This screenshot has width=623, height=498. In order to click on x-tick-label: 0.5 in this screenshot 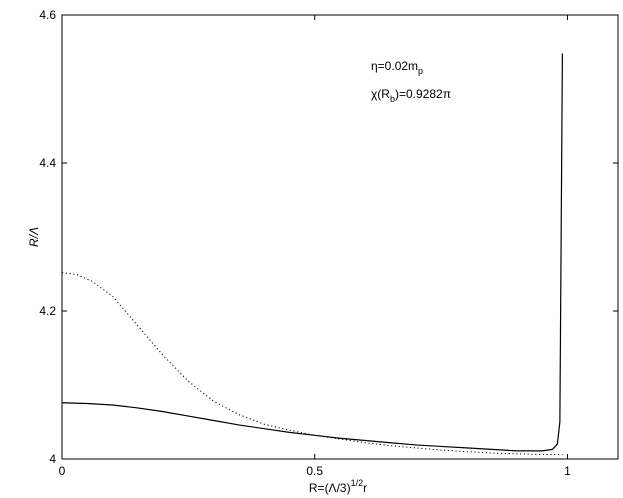, I will do `click(314, 471)`.